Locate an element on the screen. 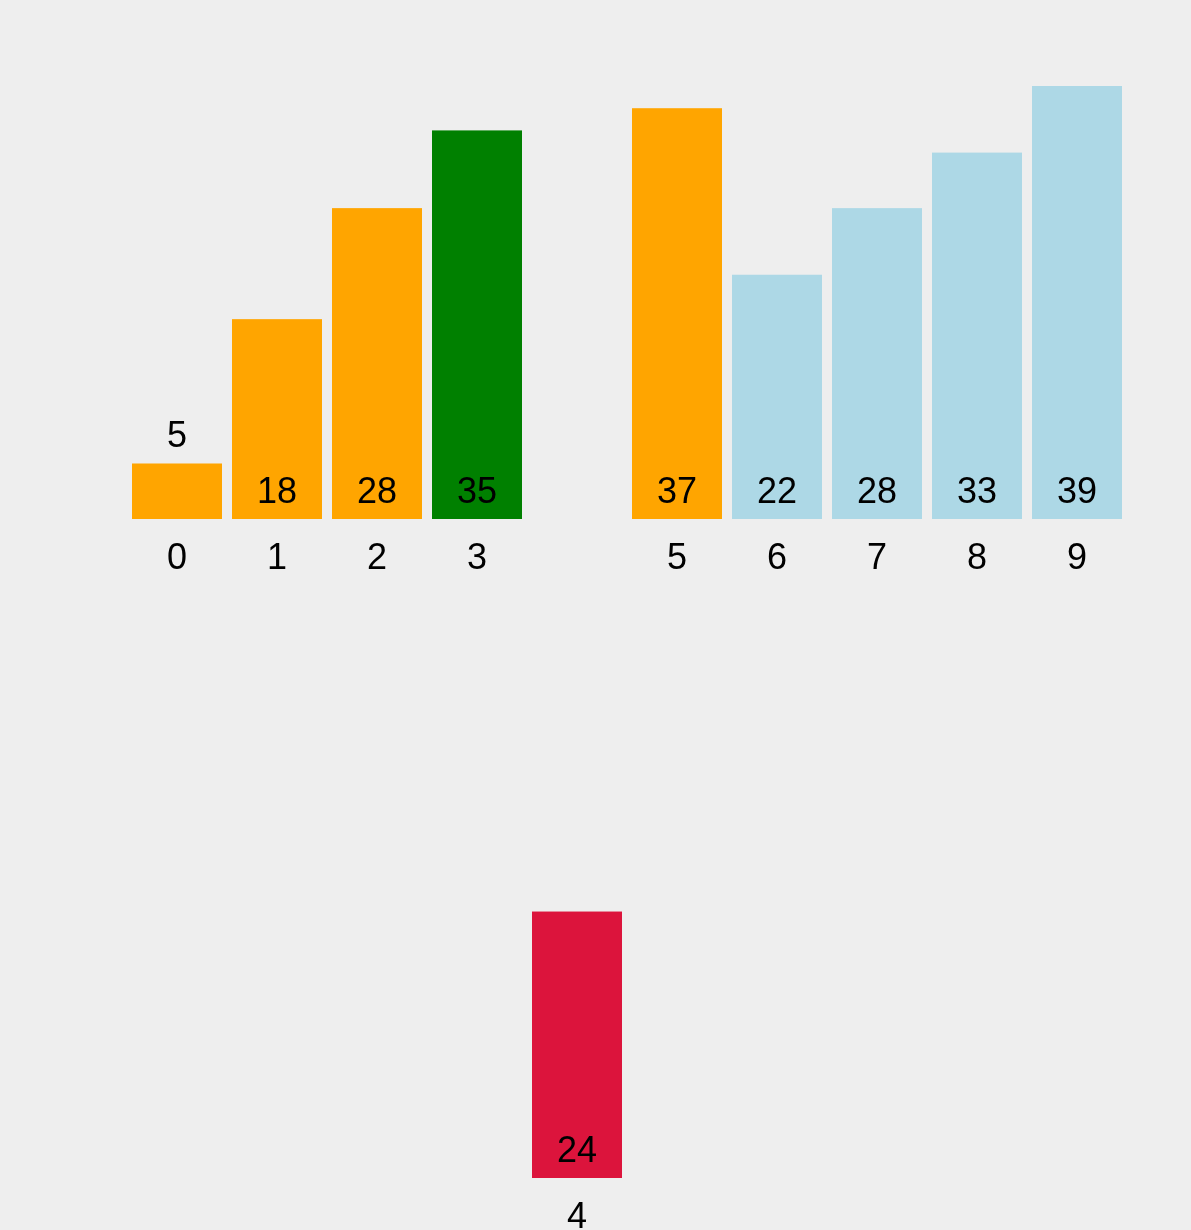 This screenshot has width=1191, height=1230. x-tick-label: 8 is located at coordinates (977, 556).